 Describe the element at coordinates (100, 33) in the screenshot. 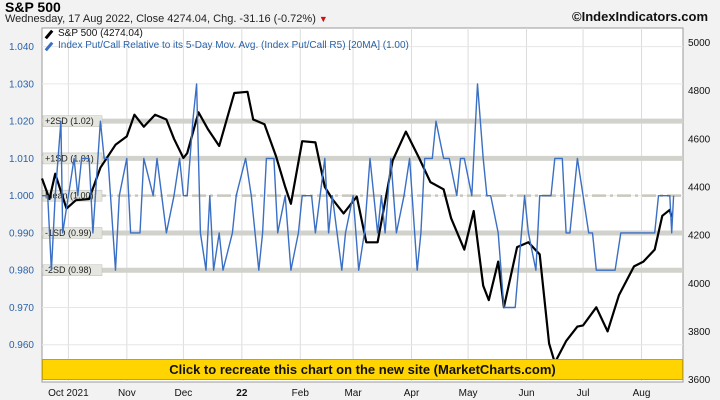

I see `legend-label-spx: S&P 500 (4274.04)` at that location.